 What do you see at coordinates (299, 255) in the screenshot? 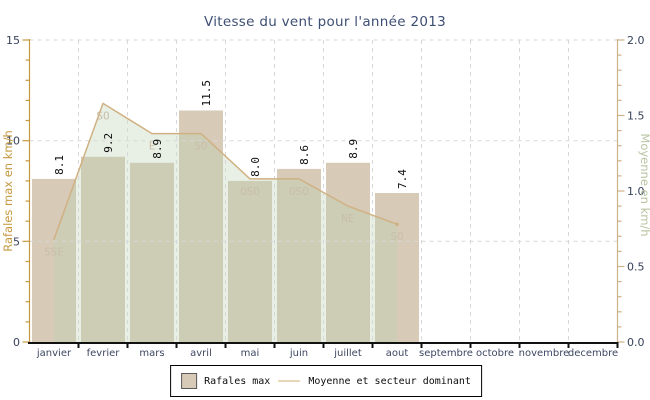
I see `bar-juin` at bounding box center [299, 255].